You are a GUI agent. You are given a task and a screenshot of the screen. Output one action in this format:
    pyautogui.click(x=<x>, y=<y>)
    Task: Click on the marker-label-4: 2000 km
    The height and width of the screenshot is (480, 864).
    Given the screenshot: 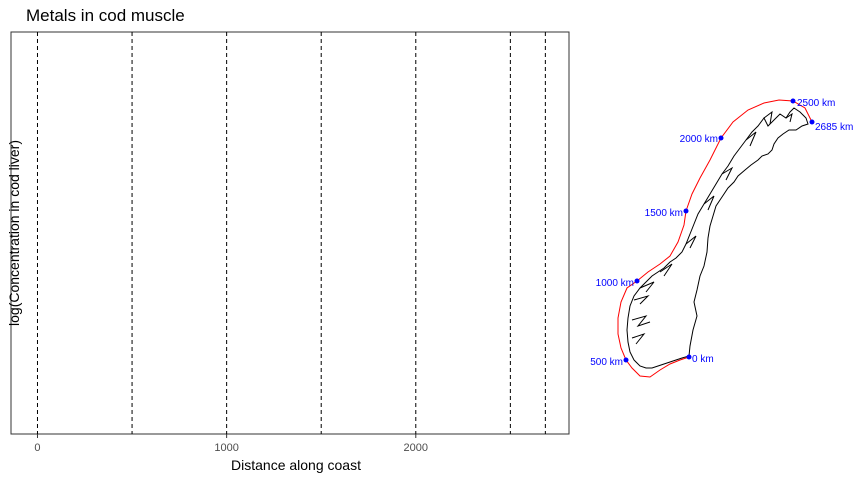 What is the action you would take?
    pyautogui.click(x=699, y=139)
    